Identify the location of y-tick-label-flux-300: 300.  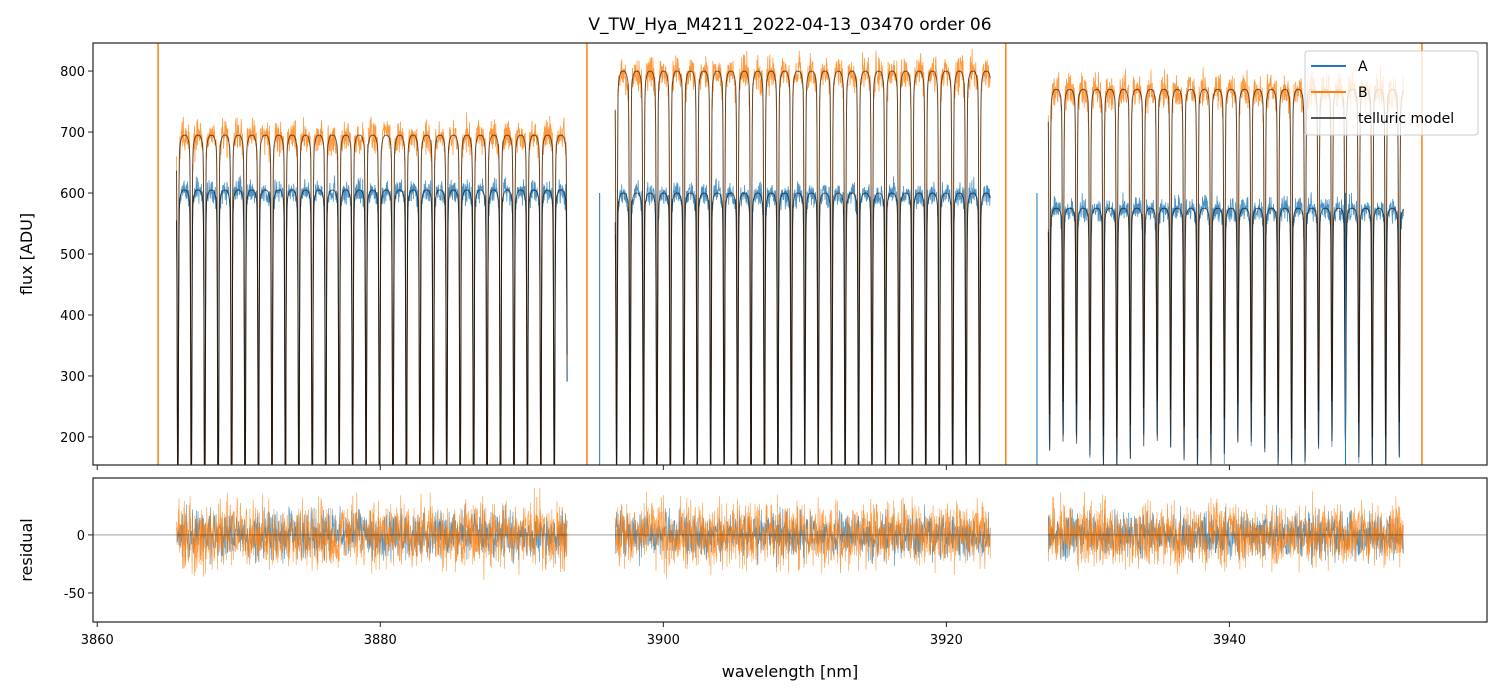
(72, 377).